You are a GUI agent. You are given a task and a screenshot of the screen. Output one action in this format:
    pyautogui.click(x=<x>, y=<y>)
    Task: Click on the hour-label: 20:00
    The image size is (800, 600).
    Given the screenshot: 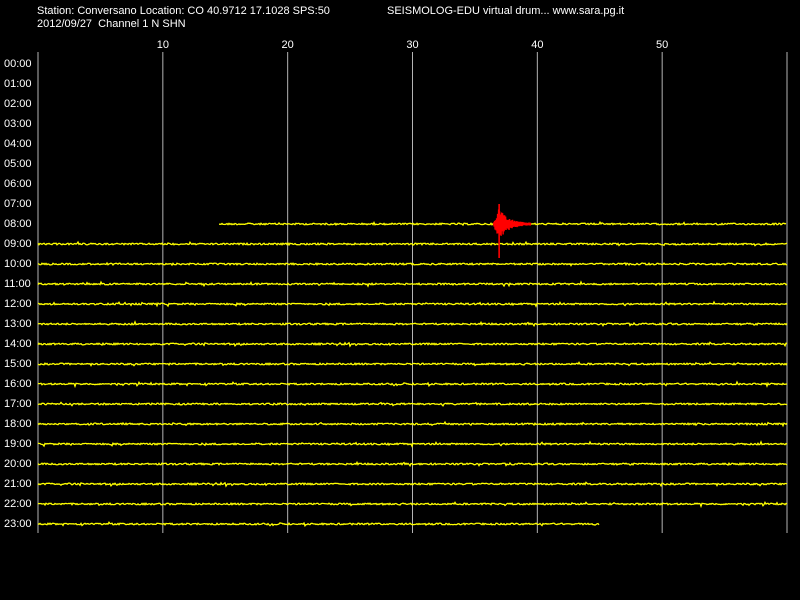 What is the action you would take?
    pyautogui.click(x=18, y=464)
    